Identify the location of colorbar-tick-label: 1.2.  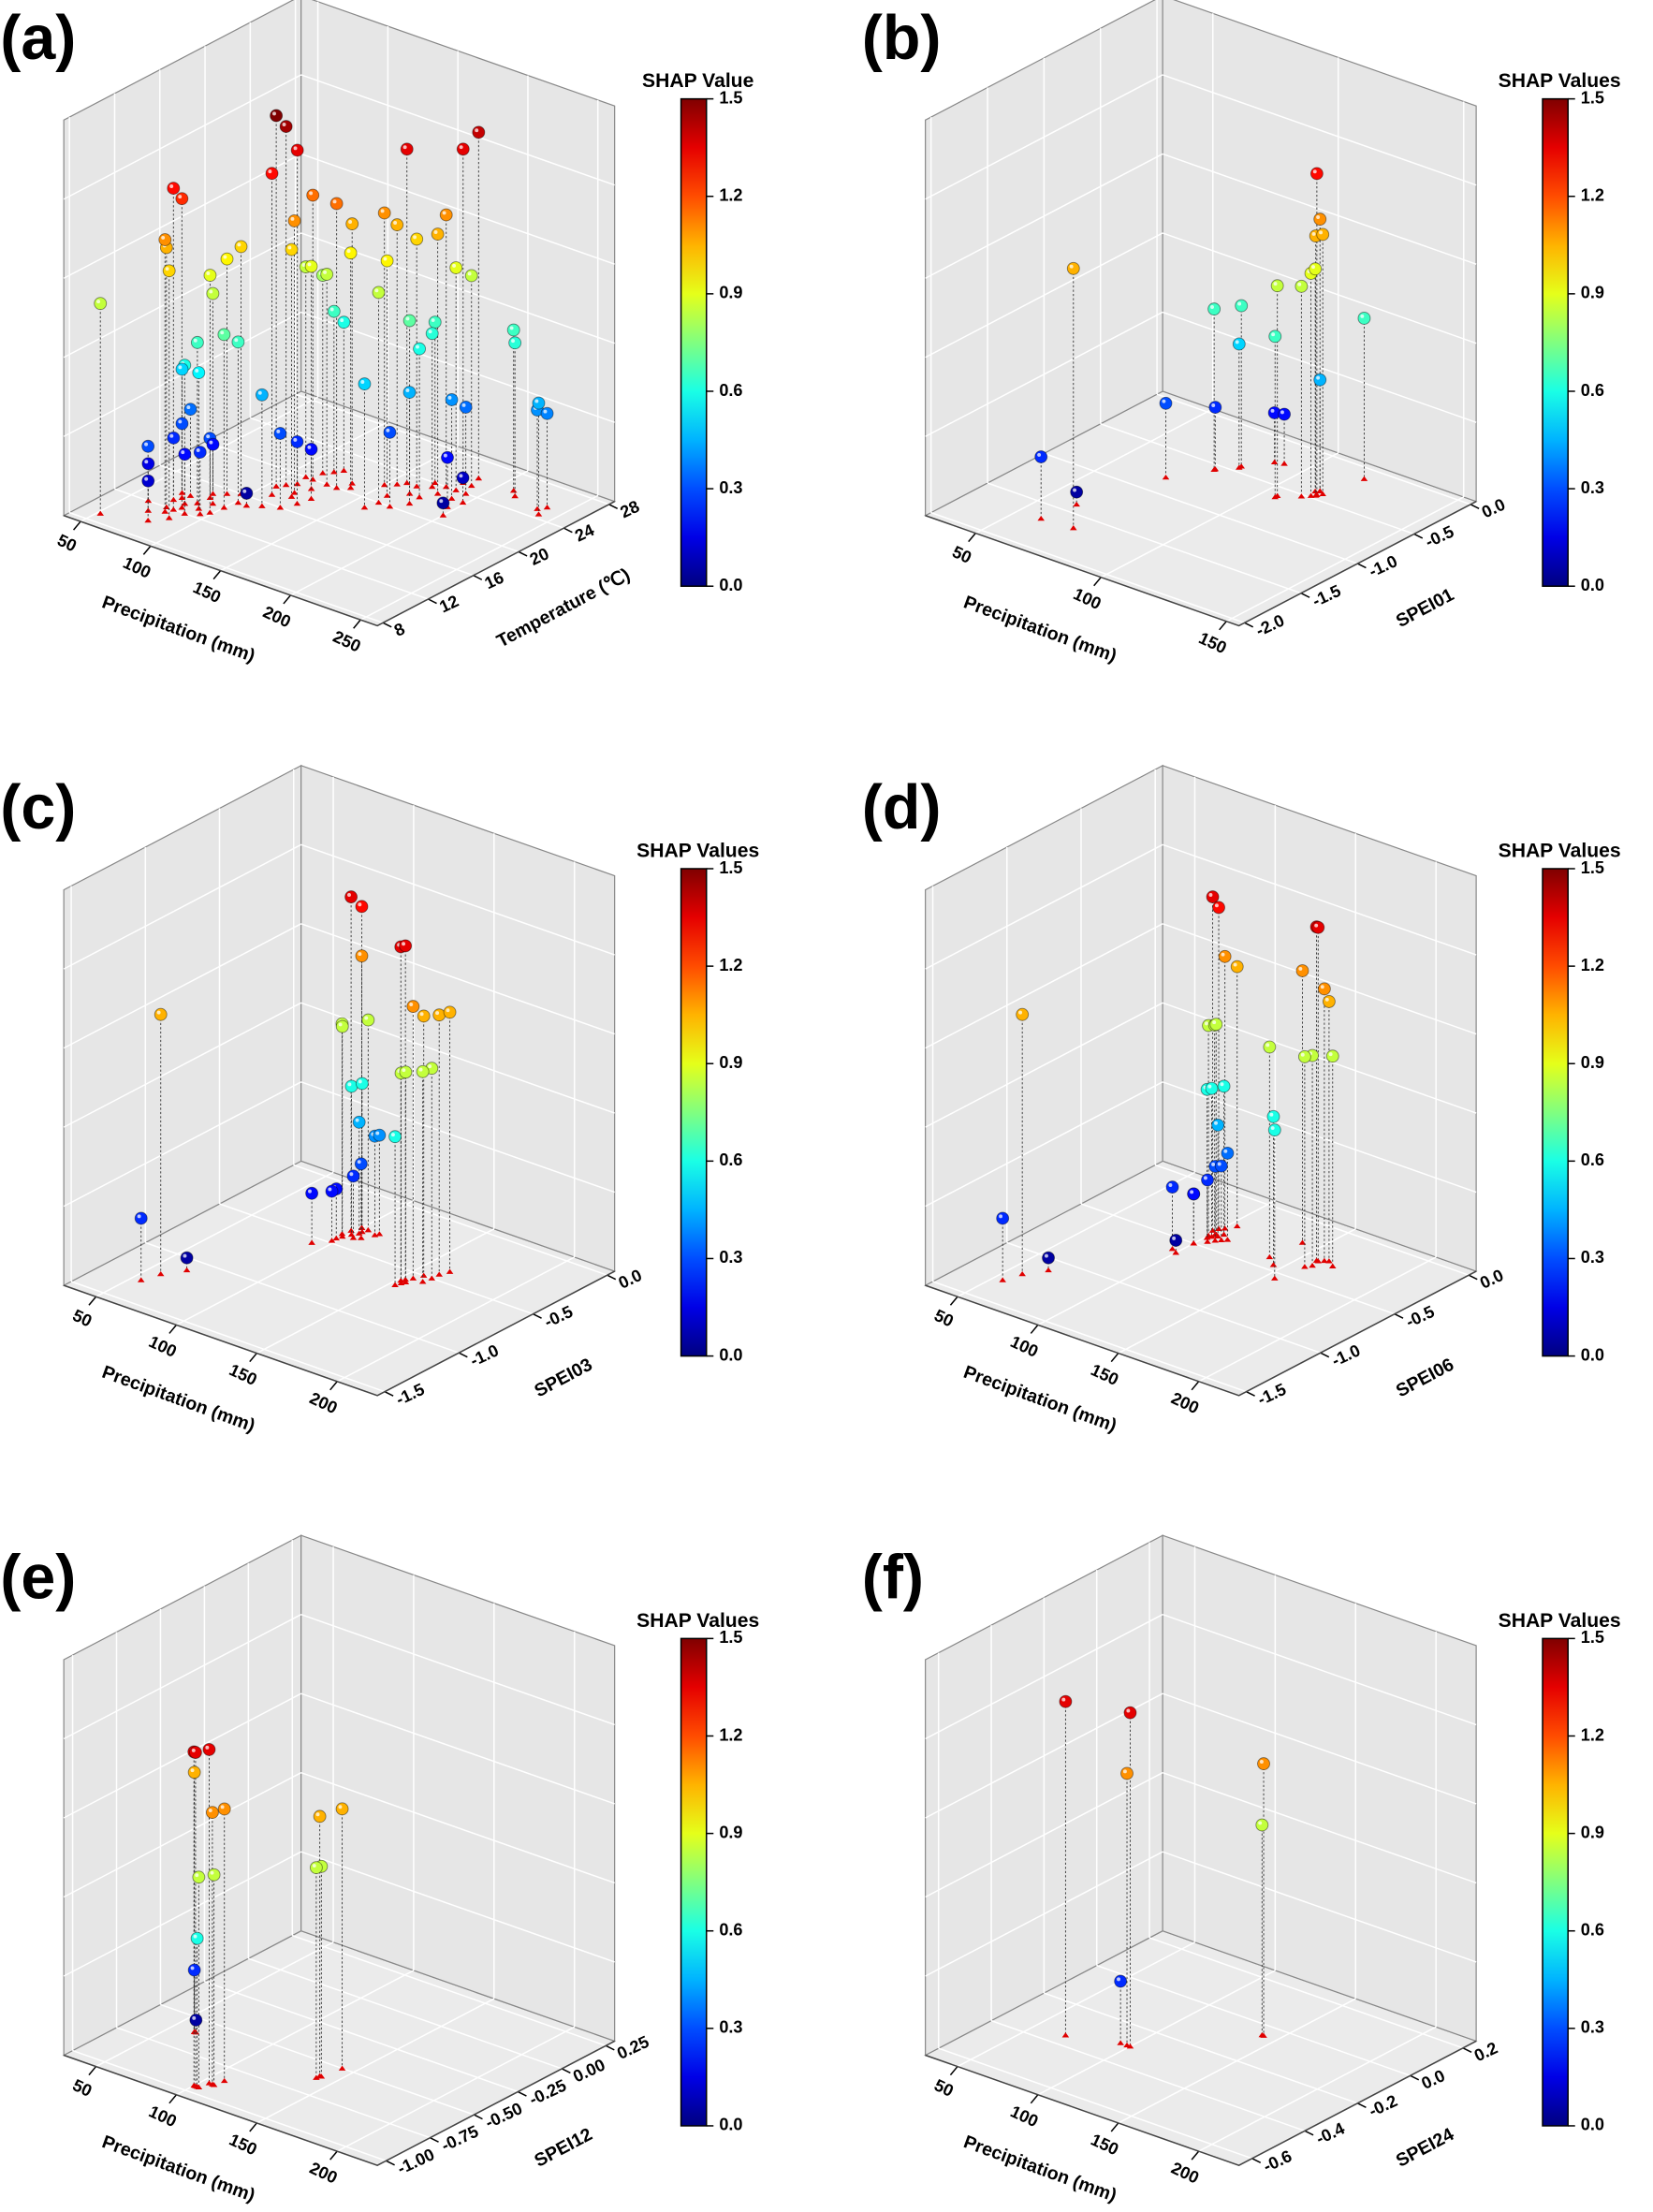
(1593, 965).